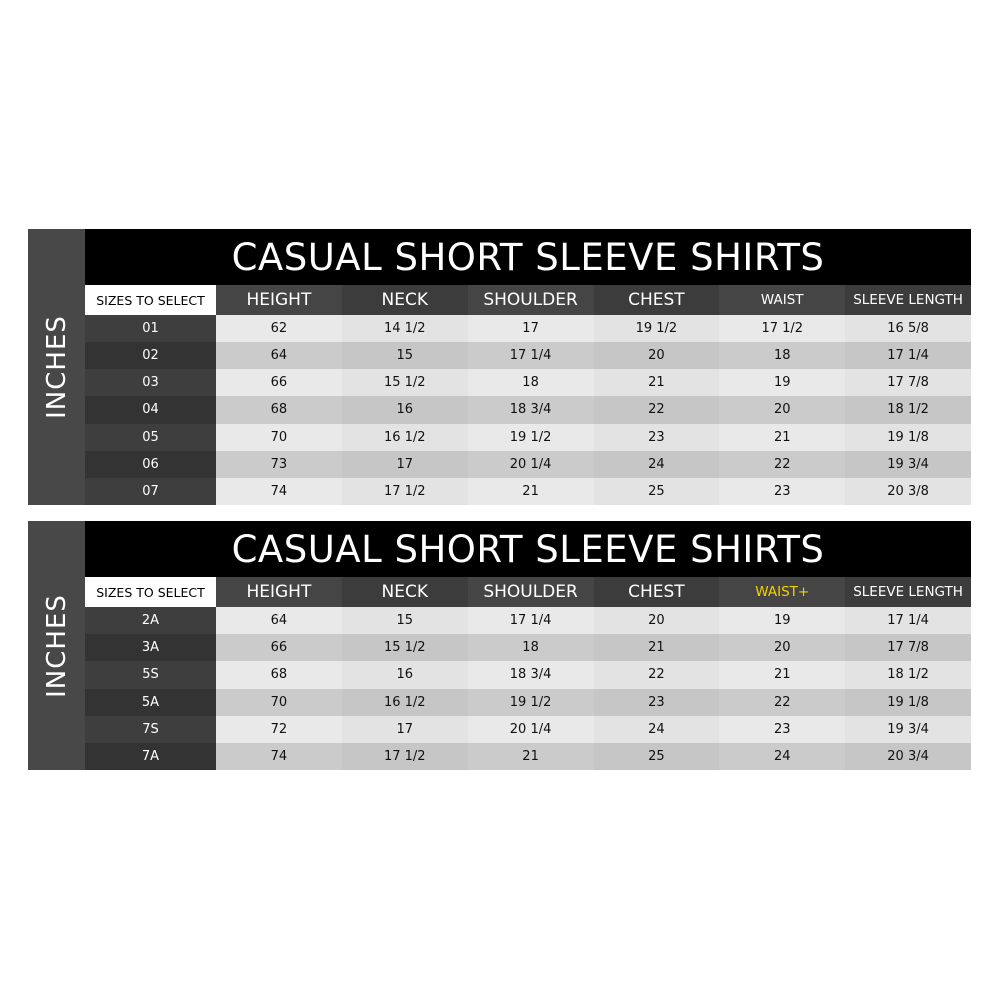 The width and height of the screenshot is (1000, 1000). Describe the element at coordinates (404, 464) in the screenshot. I see `table-cell: 17` at that location.